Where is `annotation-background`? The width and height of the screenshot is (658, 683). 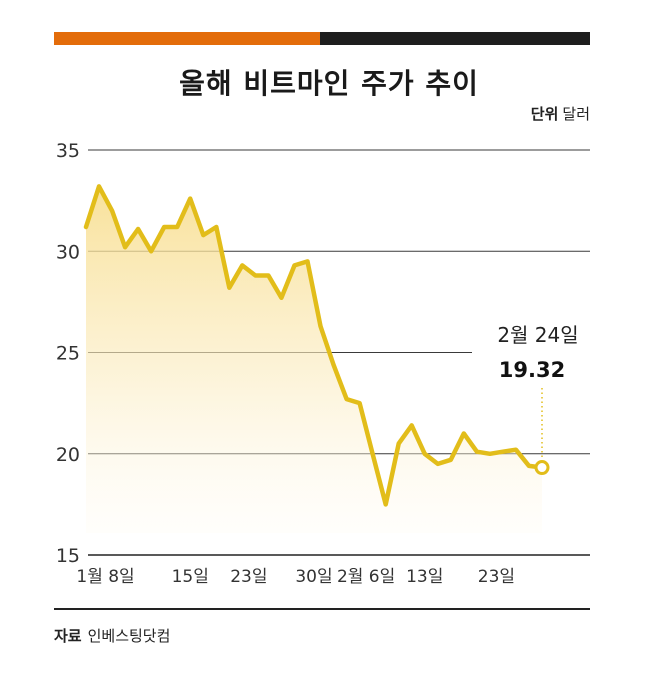
annotation-background is located at coordinates (536, 352).